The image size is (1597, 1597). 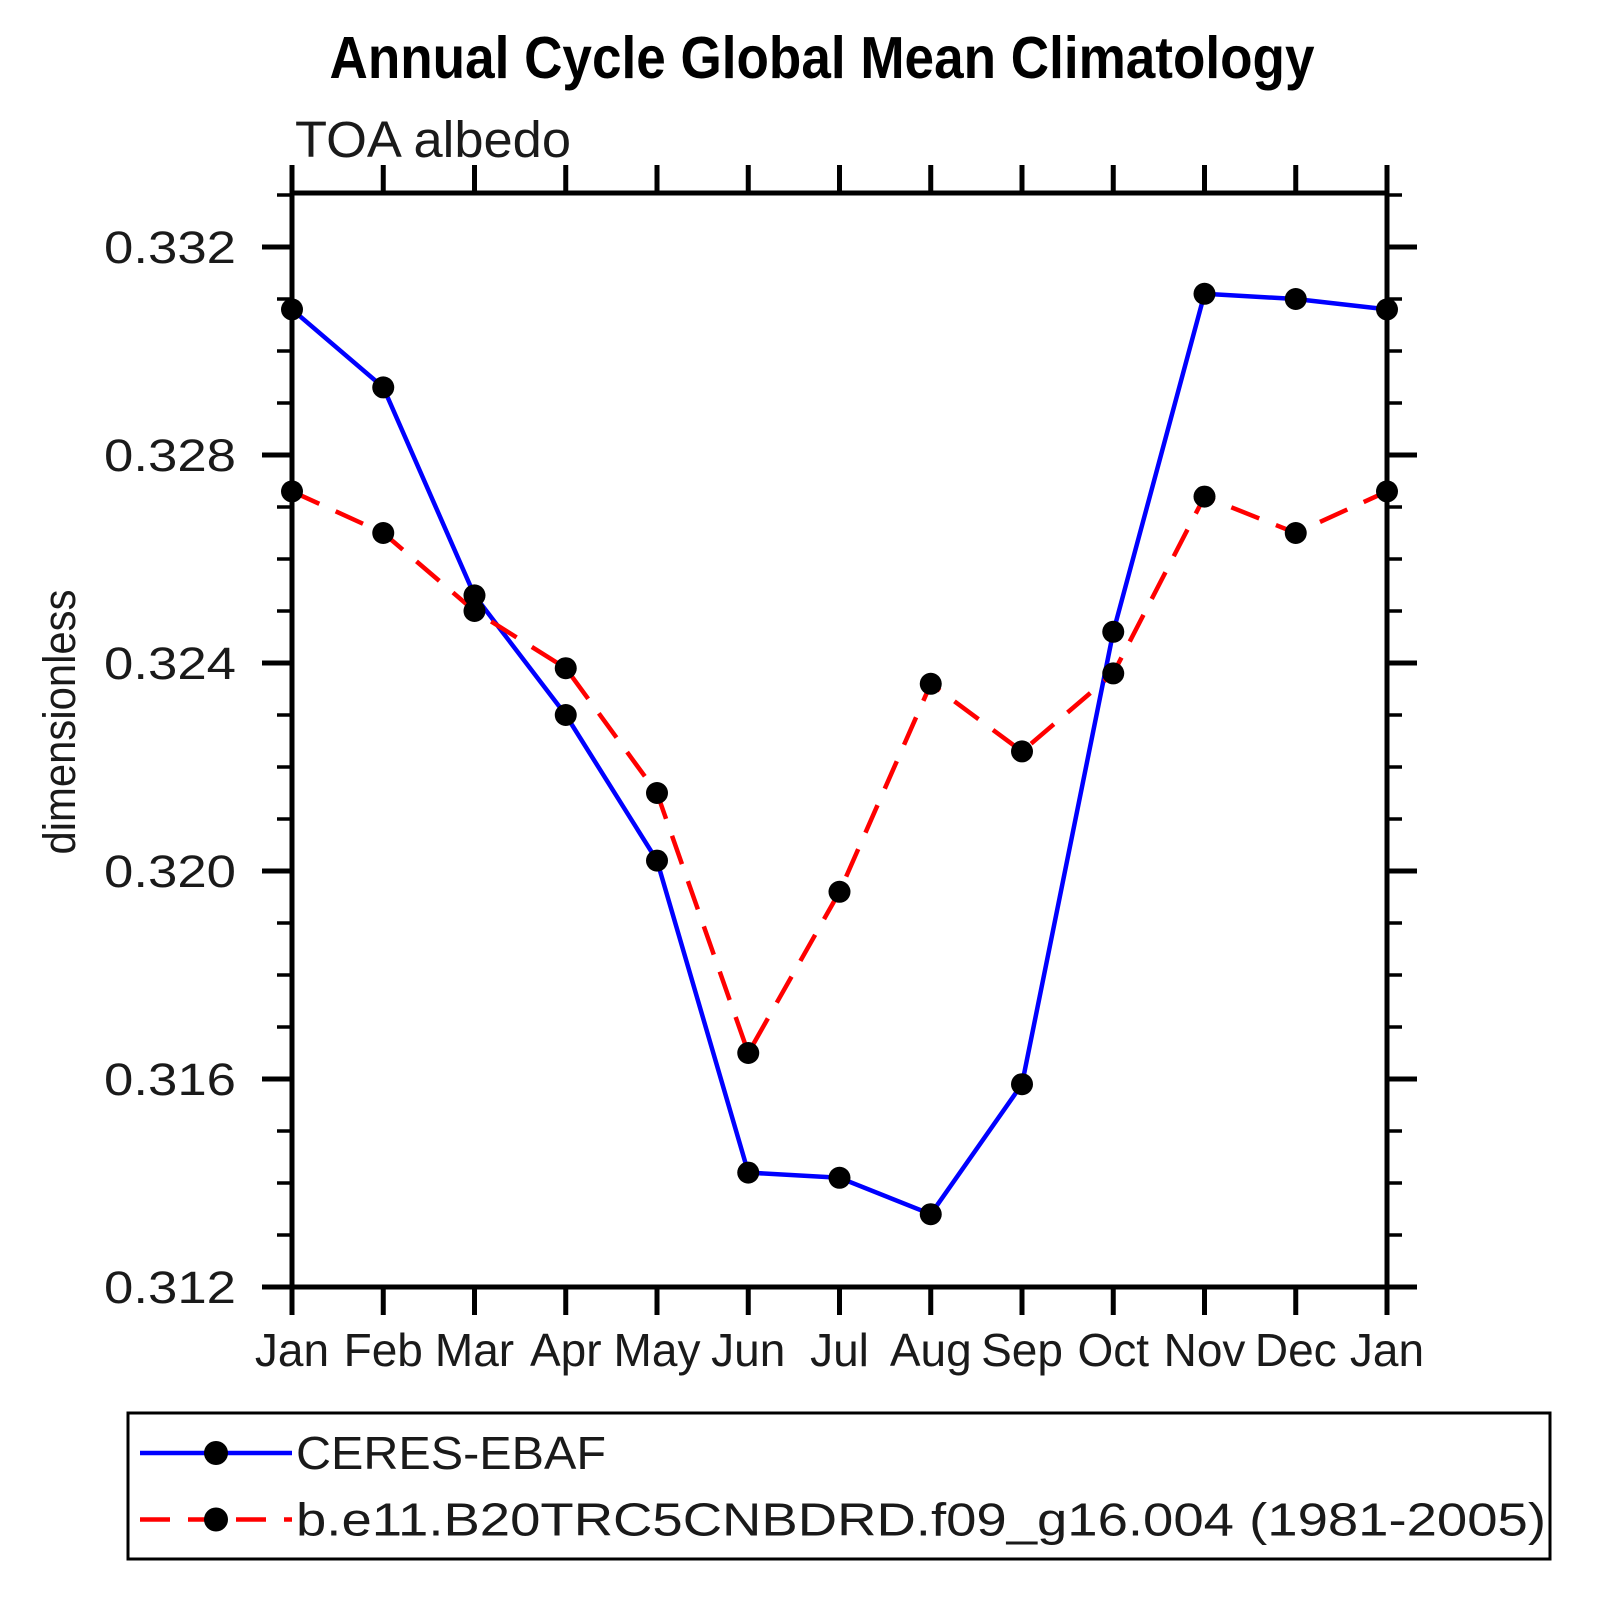 I want to click on month-label: Aug, so click(x=931, y=1350).